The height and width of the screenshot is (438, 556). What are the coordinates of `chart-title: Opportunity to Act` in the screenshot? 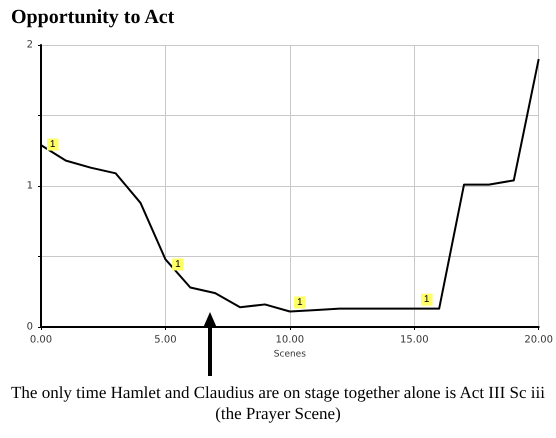 It's located at (93, 17).